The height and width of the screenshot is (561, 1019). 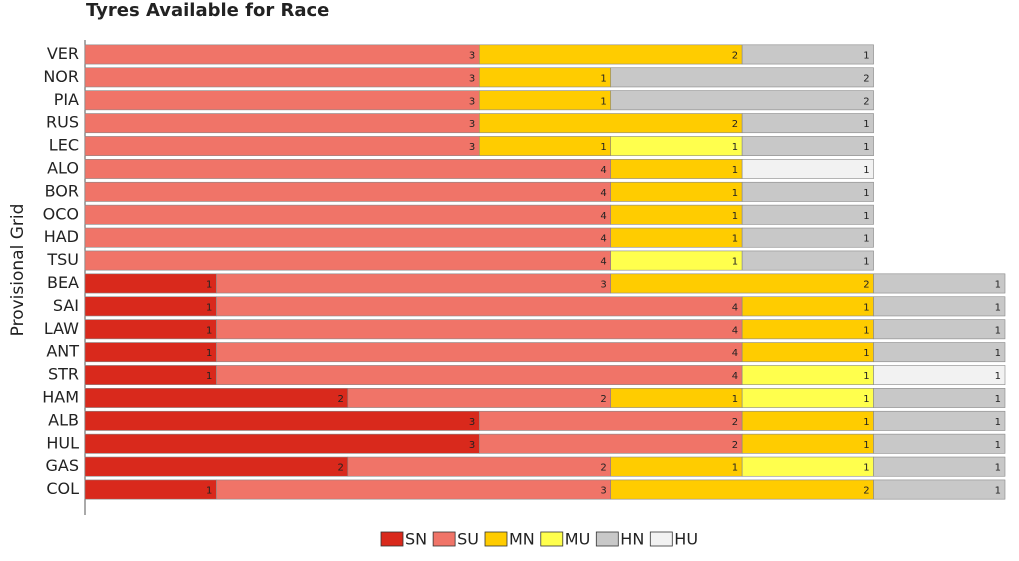 What do you see at coordinates (63, 465) in the screenshot?
I see `y-tick-label: GAS` at bounding box center [63, 465].